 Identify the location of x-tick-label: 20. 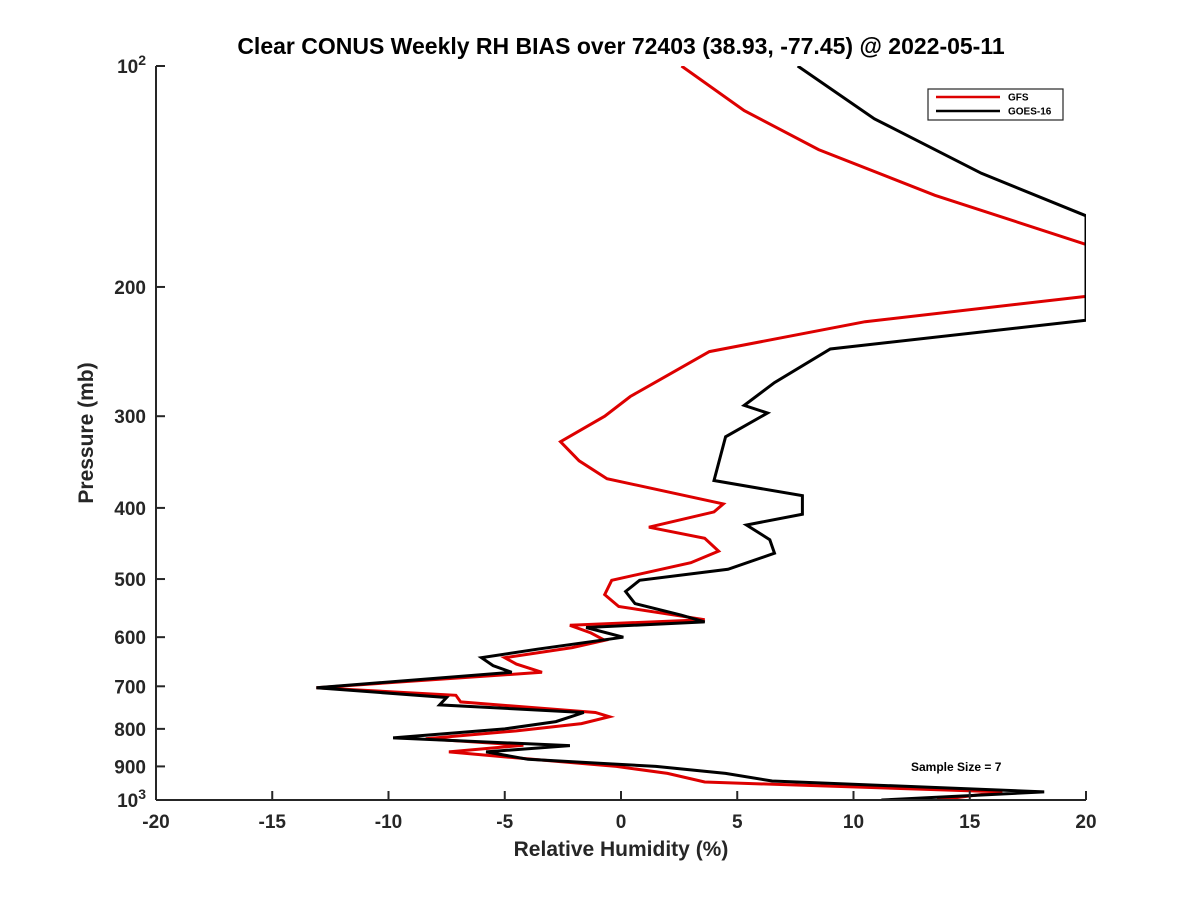
(1085, 822).